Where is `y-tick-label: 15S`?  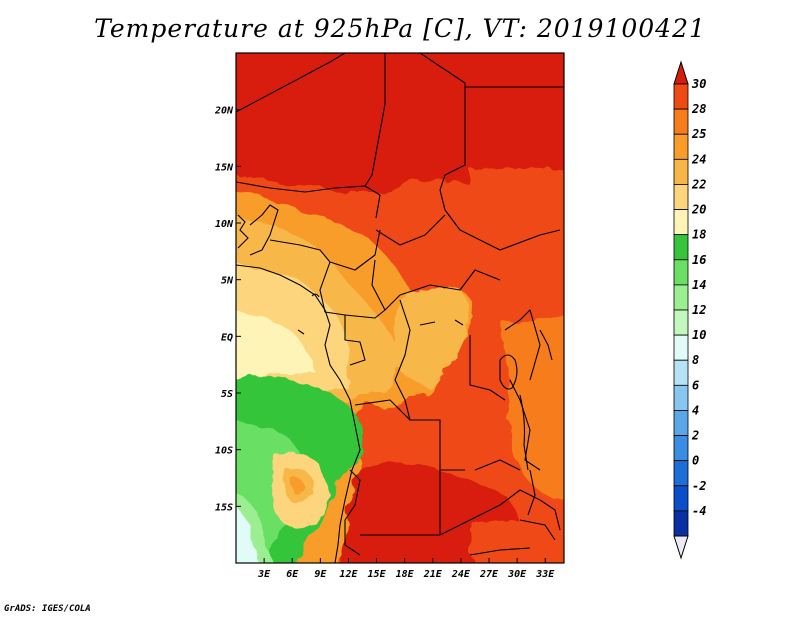
y-tick-label: 15S is located at coordinates (224, 507).